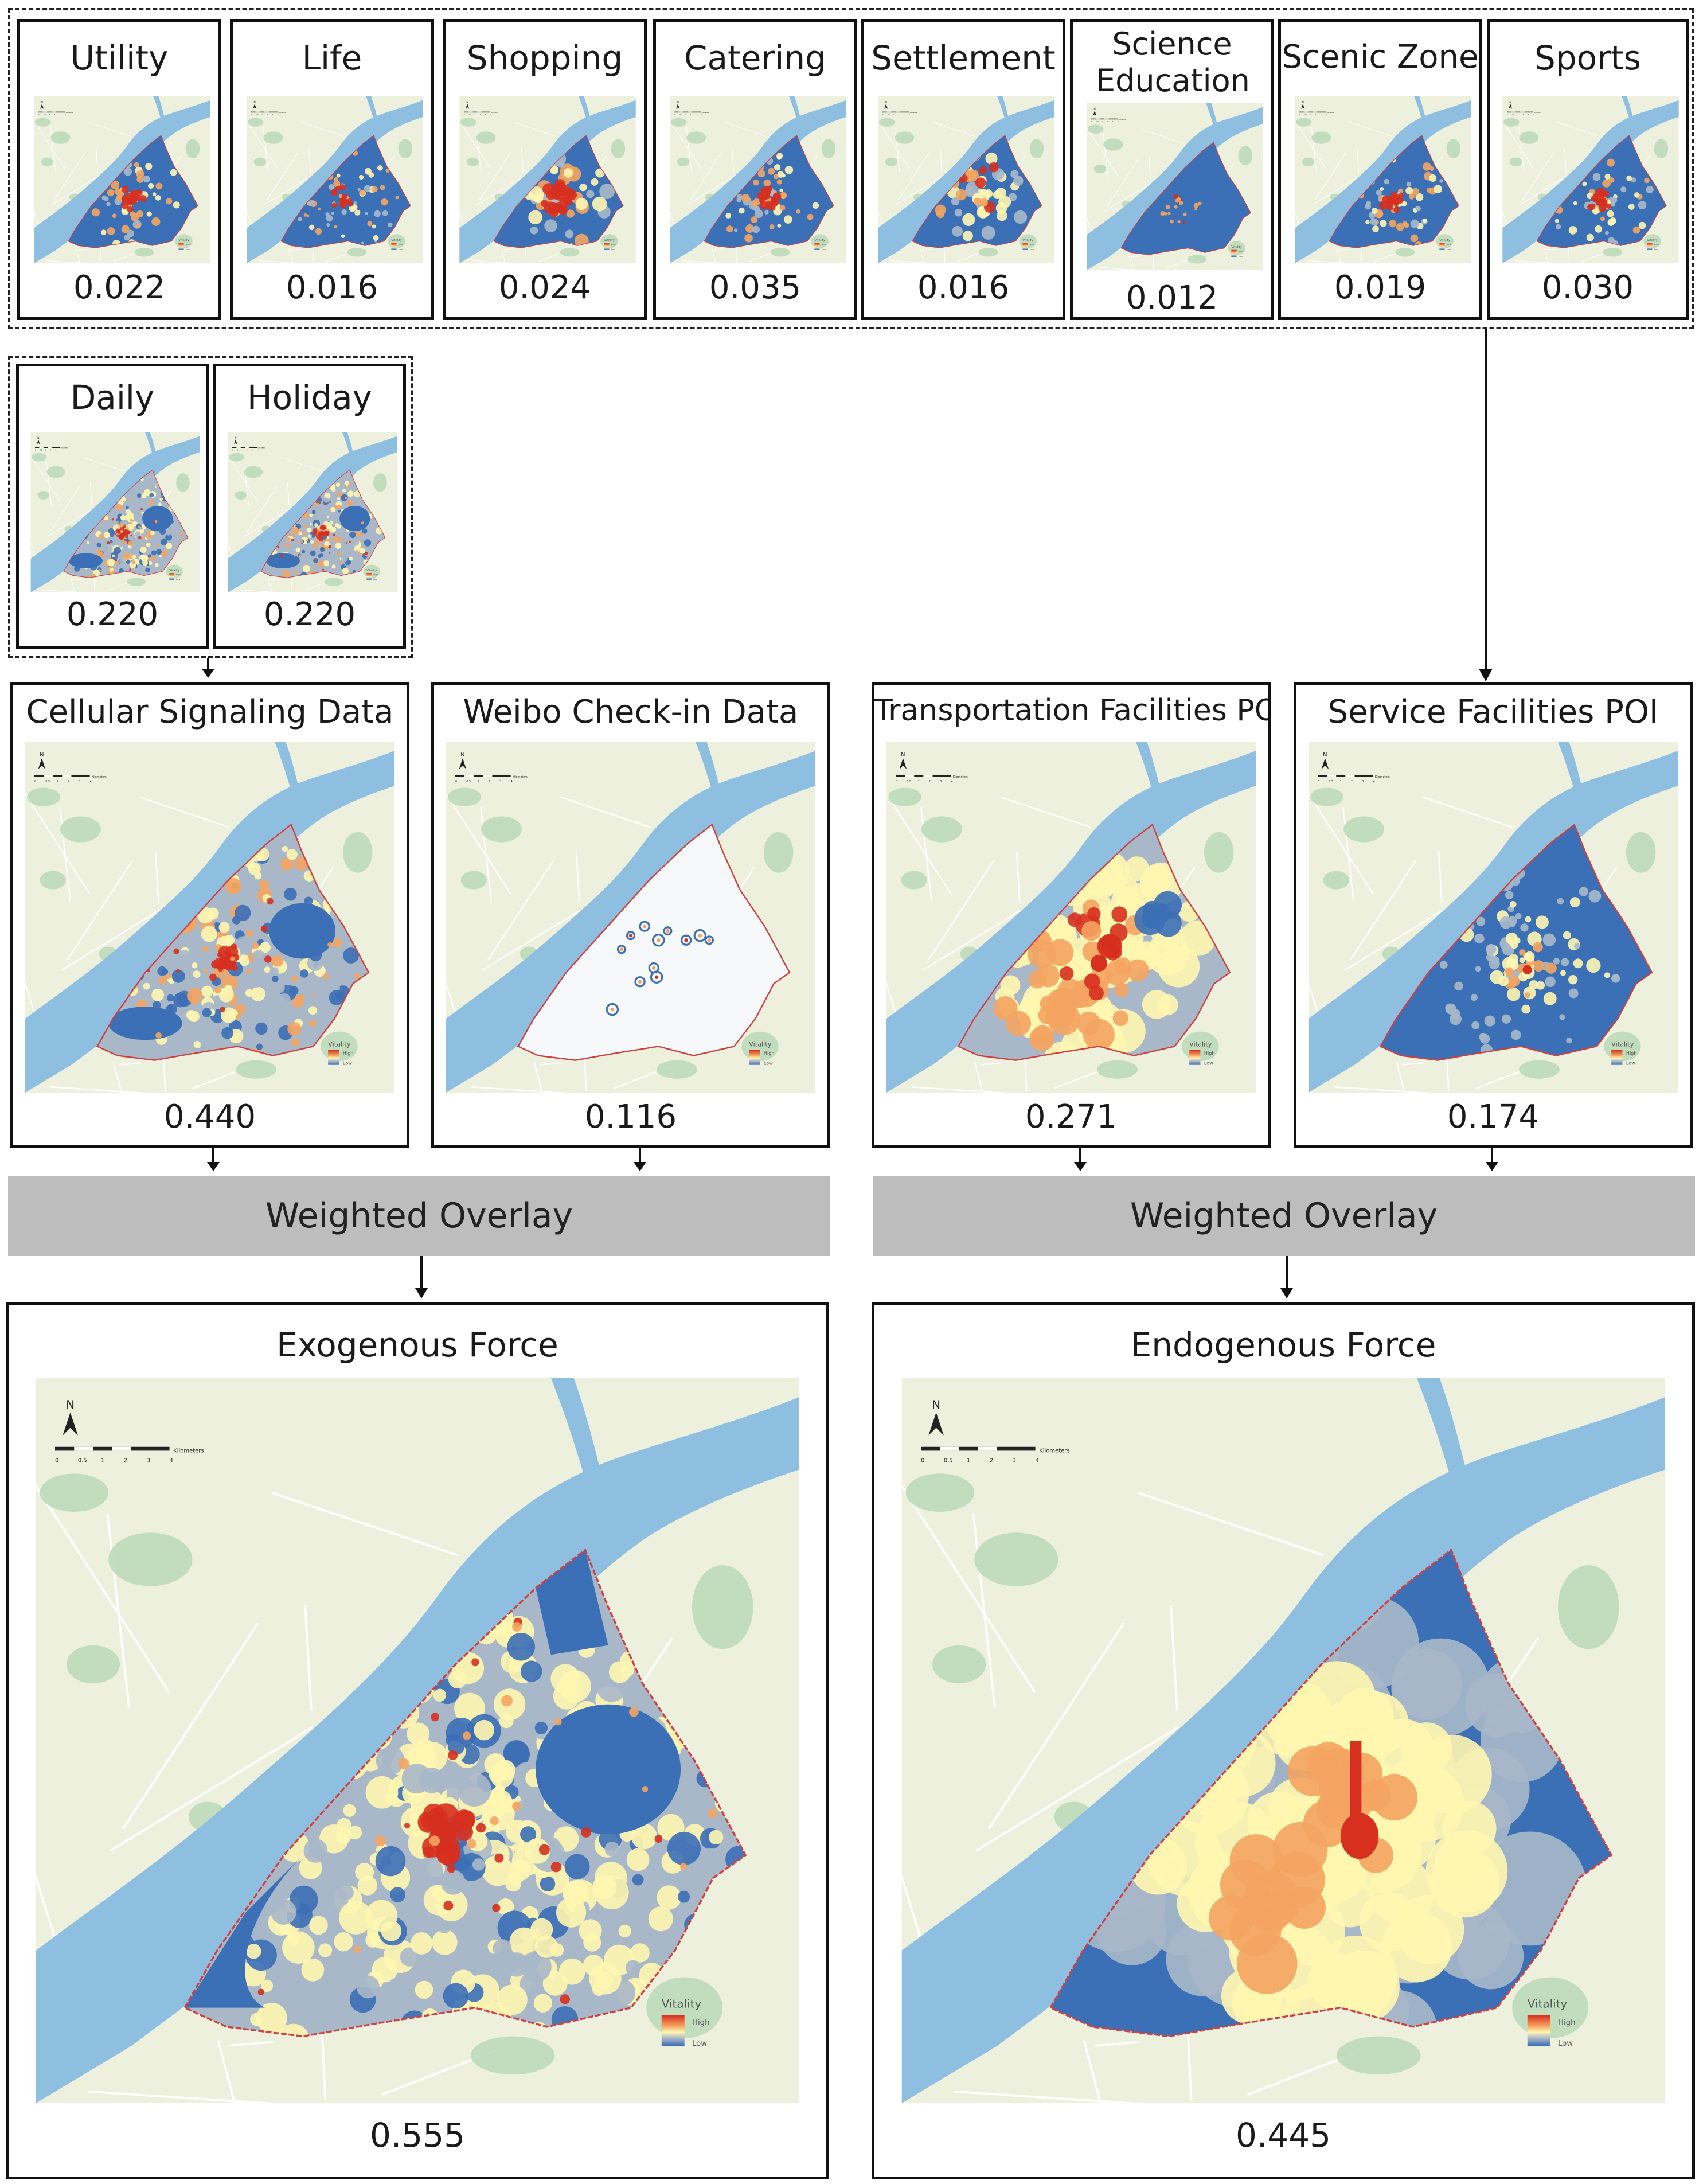  Describe the element at coordinates (213, 1156) in the screenshot. I see `cellular-to-overlay-connector` at that location.